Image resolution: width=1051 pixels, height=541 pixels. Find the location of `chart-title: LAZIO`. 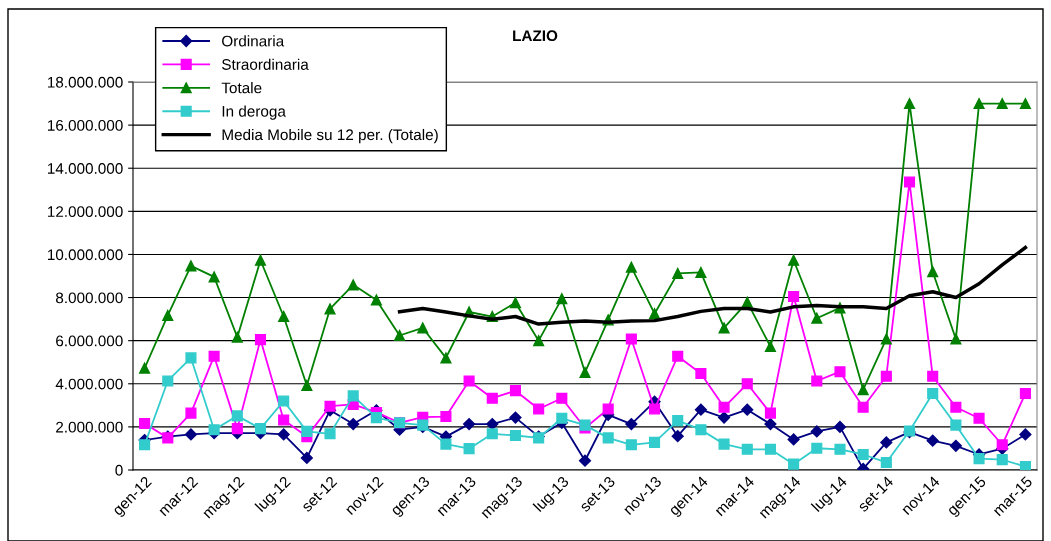

chart-title: LAZIO is located at coordinates (535, 36).